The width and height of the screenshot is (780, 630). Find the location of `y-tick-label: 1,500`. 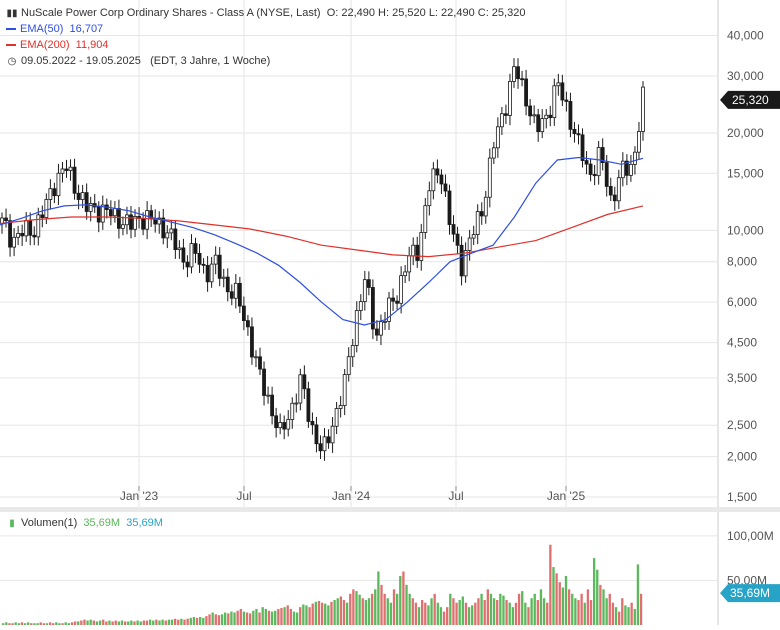

y-tick-label: 1,500 is located at coordinates (742, 497).